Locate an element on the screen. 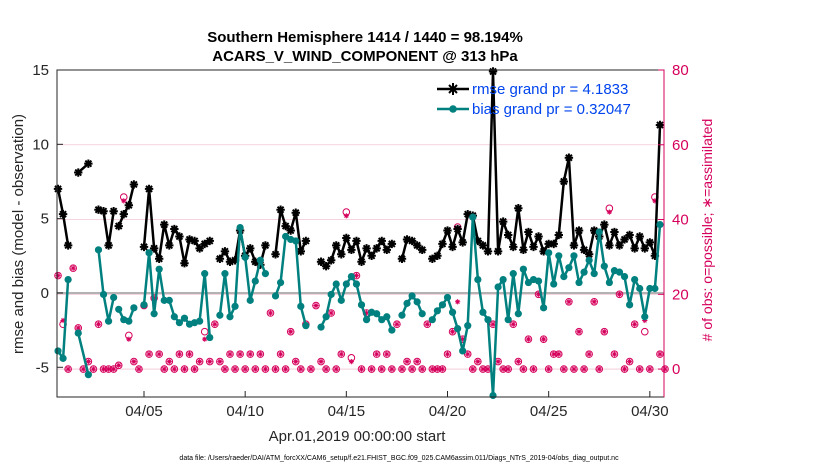  x-axis-label: Apr.01,2019 00:00:00 start is located at coordinates (358, 436).